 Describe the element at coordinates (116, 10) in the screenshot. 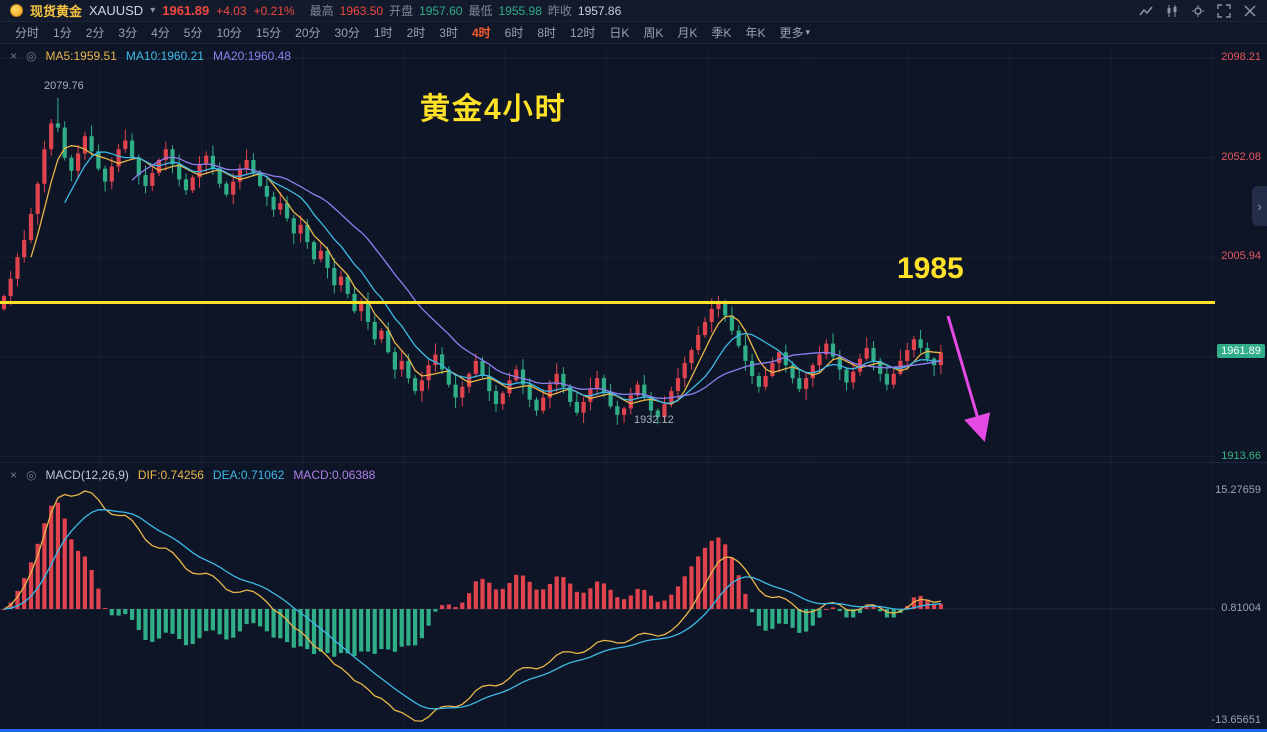

I see `instrument-symbol: XAUUSD` at that location.